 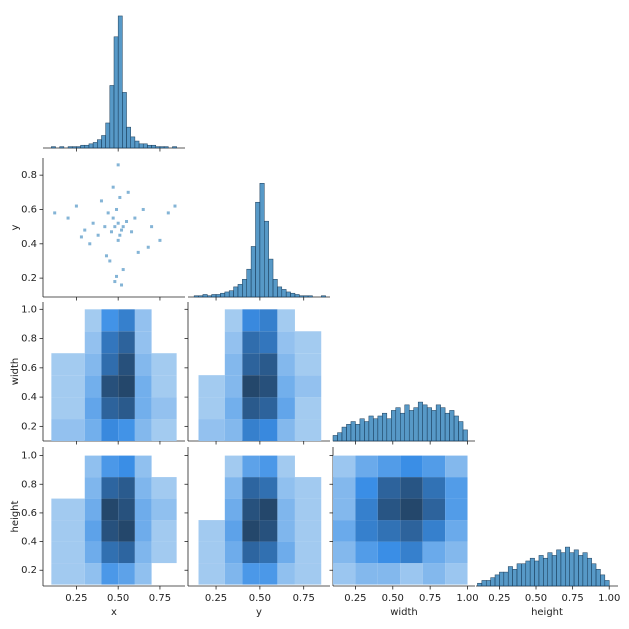 What do you see at coordinates (259, 612) in the screenshot?
I see `x-axis-label: y` at bounding box center [259, 612].